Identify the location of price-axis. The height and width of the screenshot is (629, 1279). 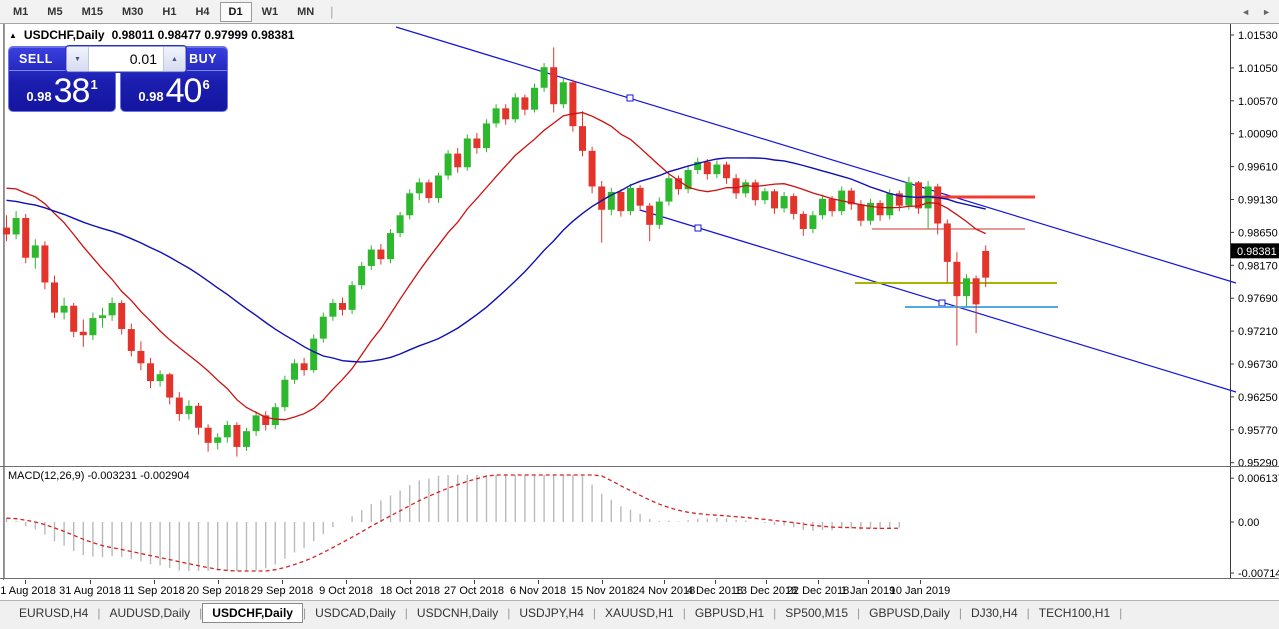
(1254, 301).